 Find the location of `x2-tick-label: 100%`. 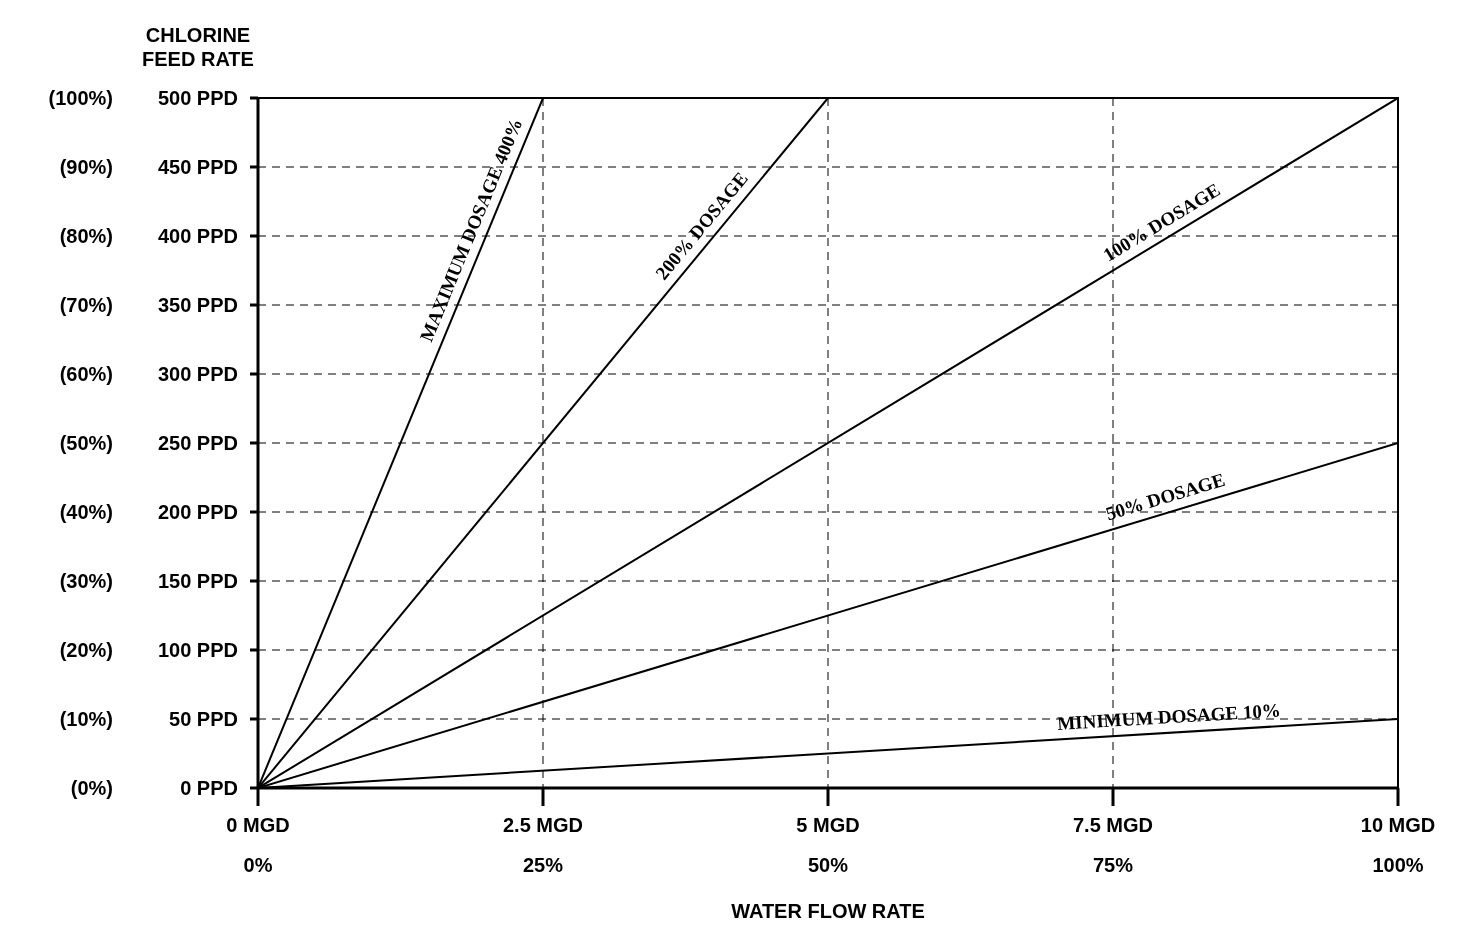

x2-tick-label: 100% is located at coordinates (1398, 865).